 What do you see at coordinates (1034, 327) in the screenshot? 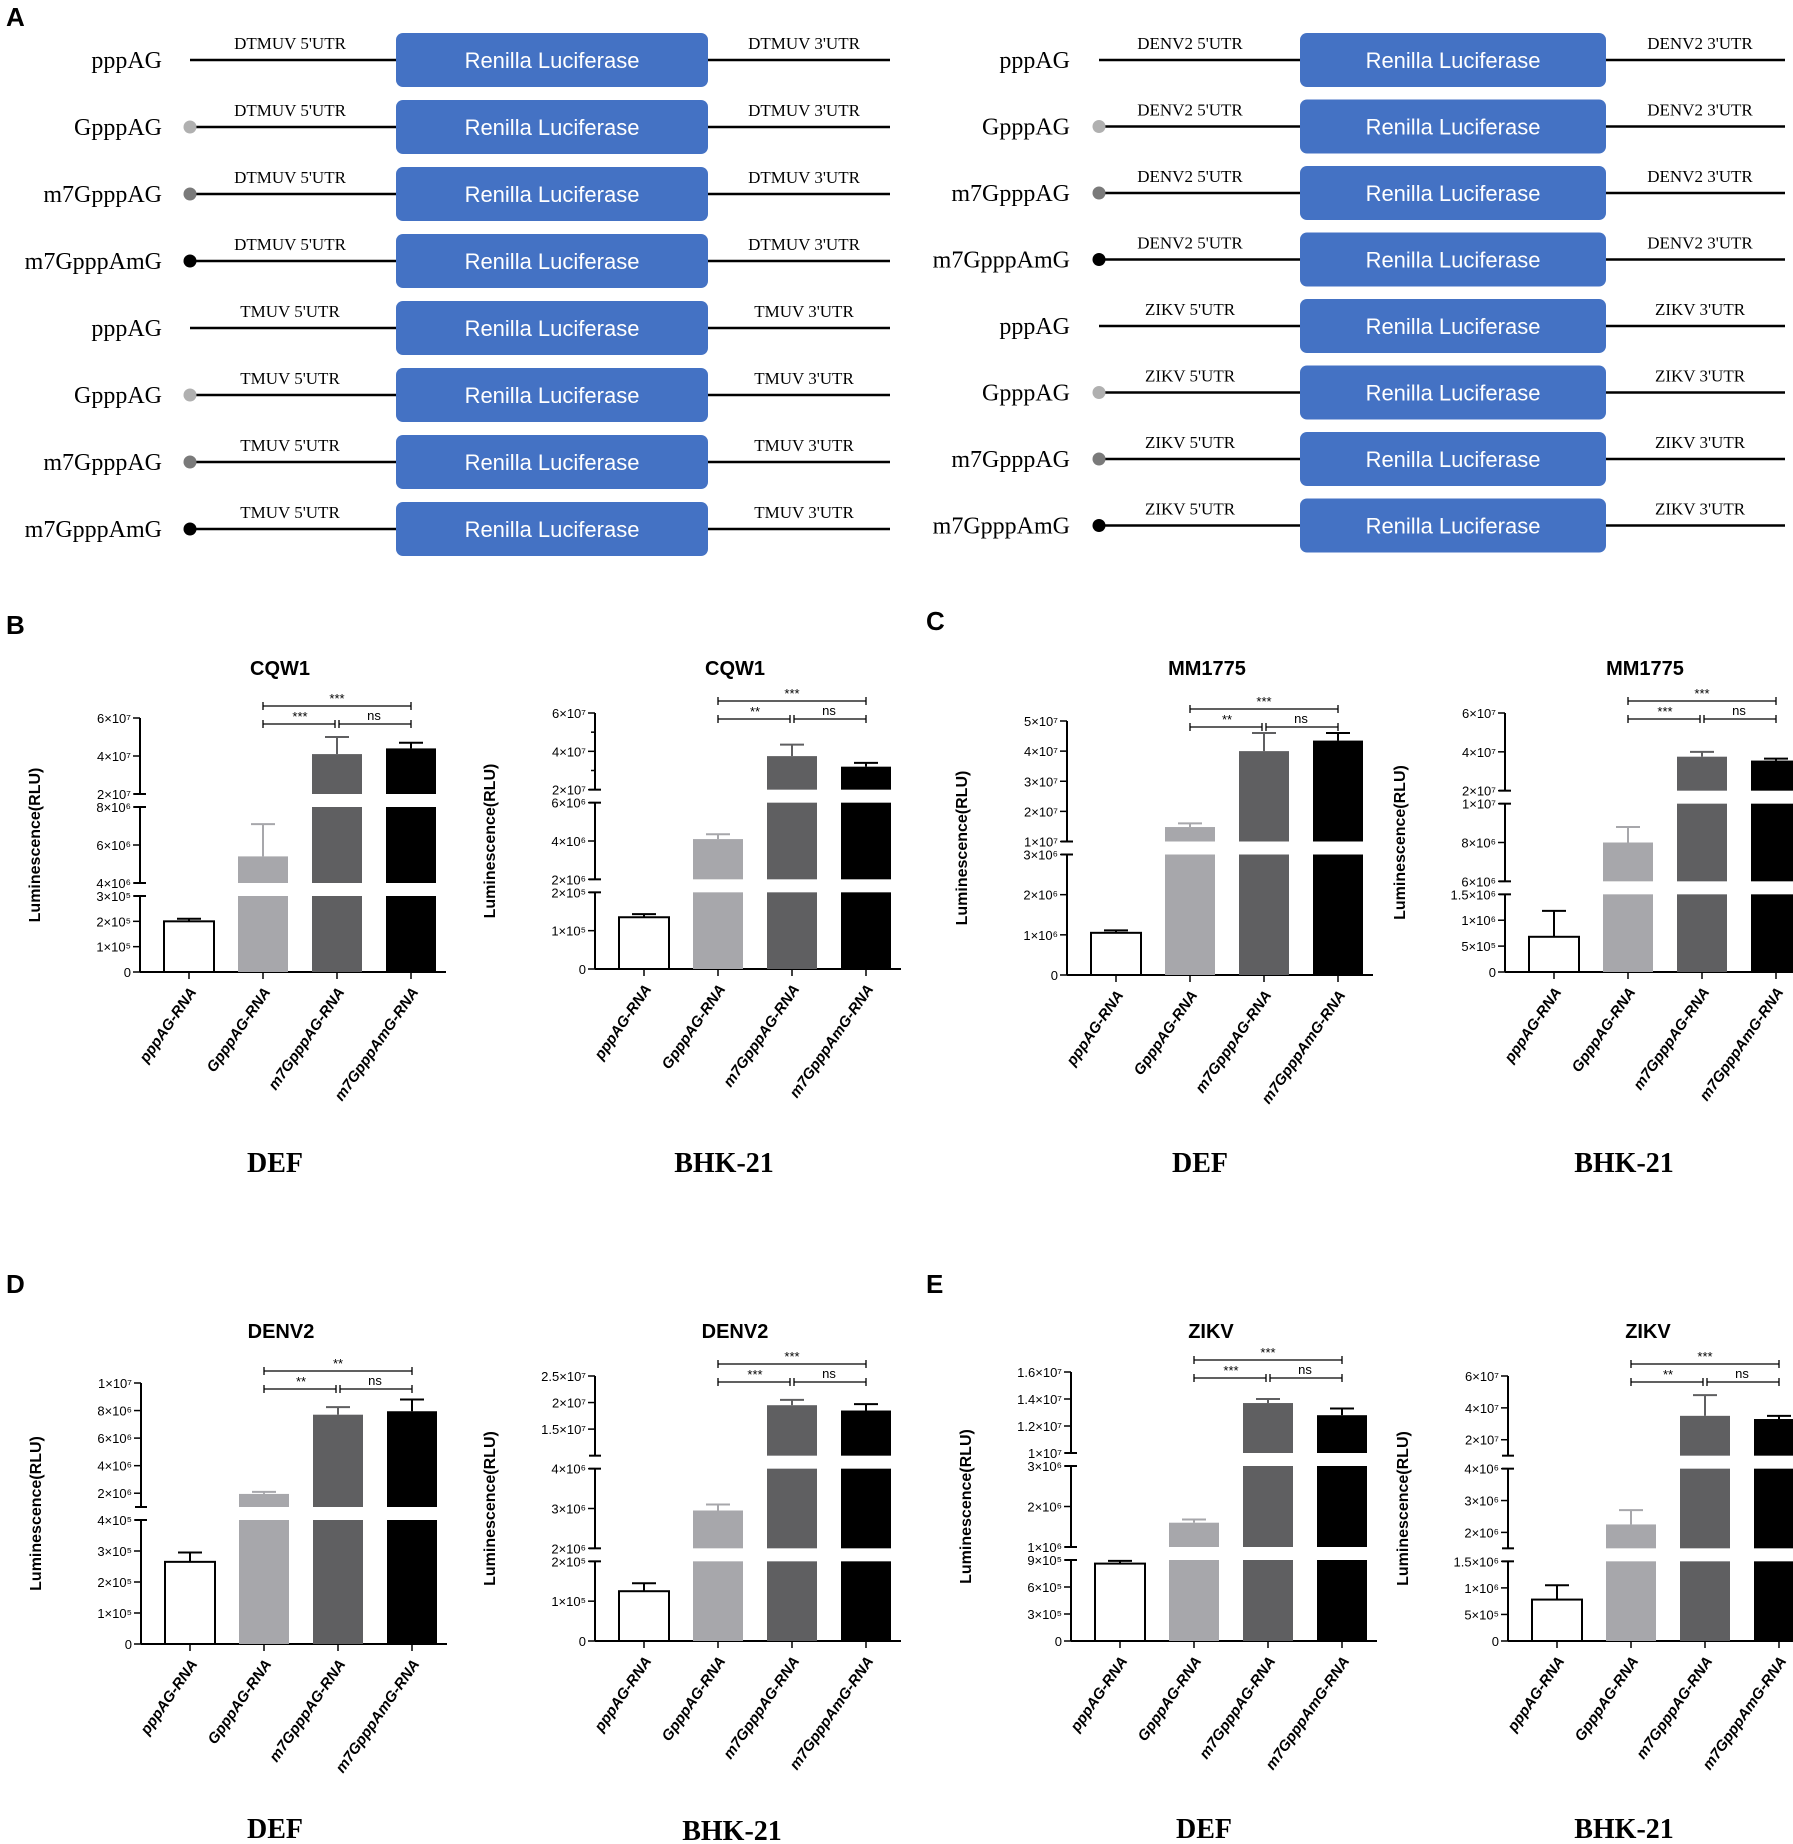
I see `construct-cap-label: pppAG` at bounding box center [1034, 327].